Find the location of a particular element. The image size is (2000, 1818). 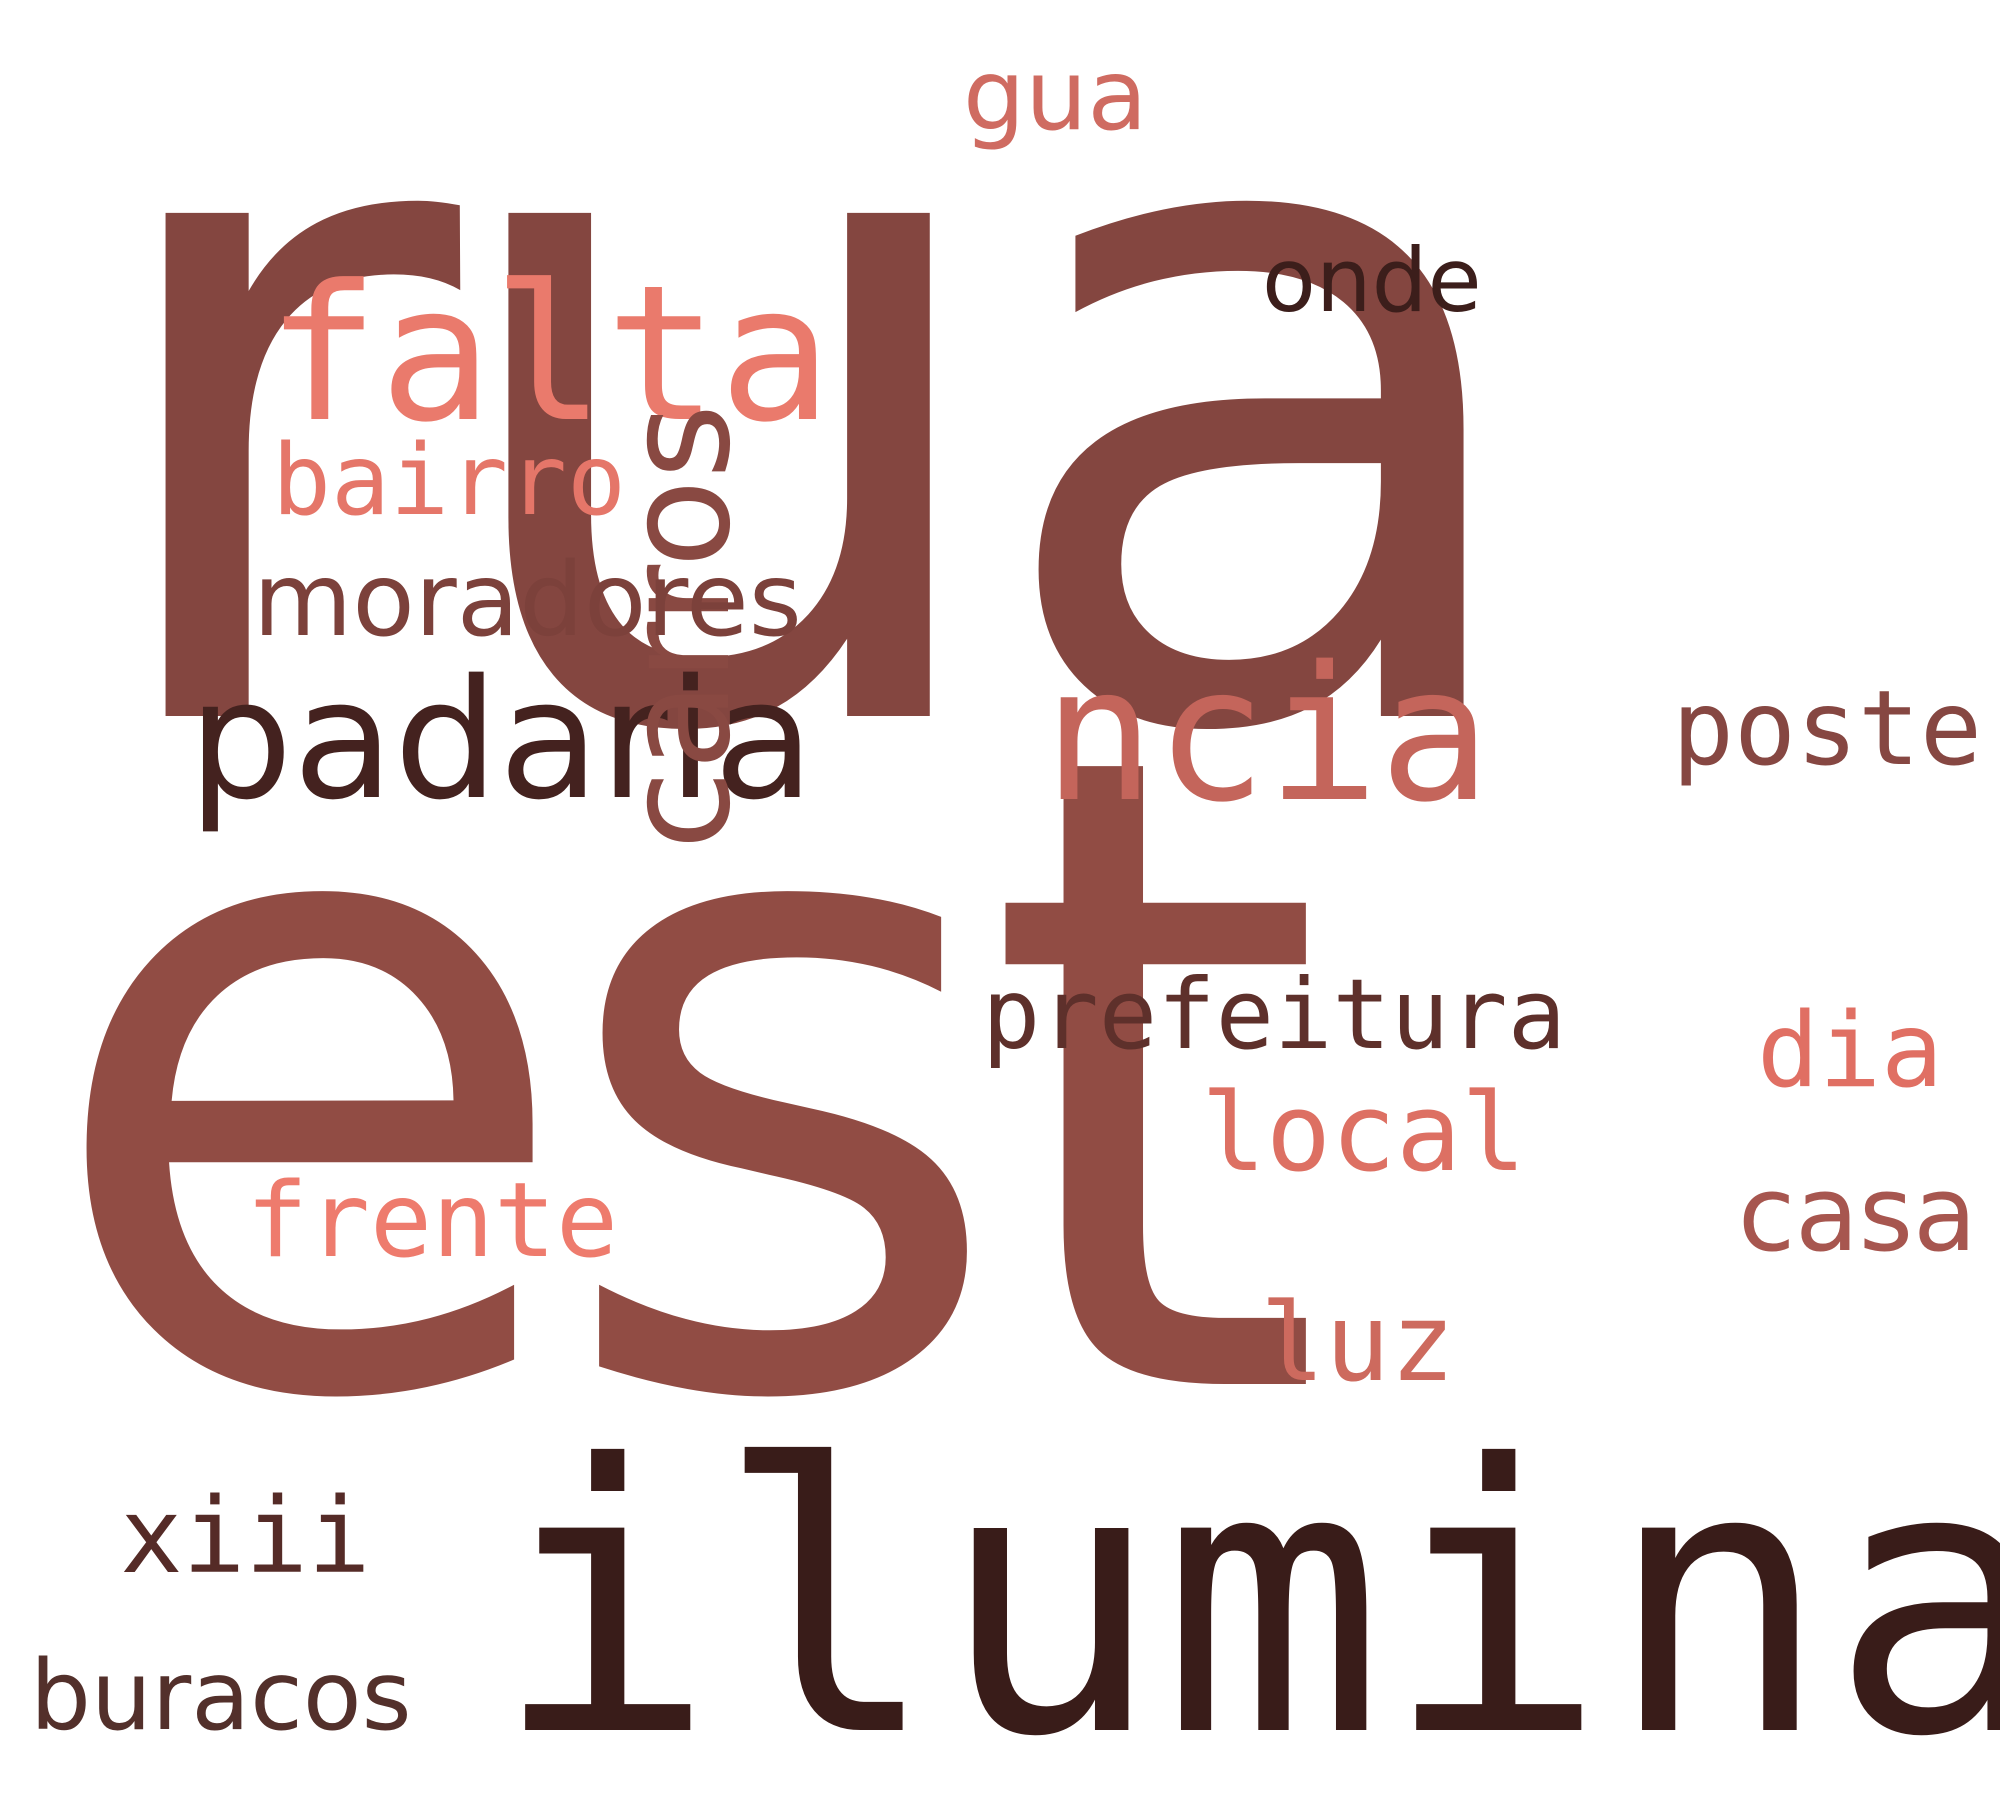

word-falta: falta is located at coordinates (549, 354).